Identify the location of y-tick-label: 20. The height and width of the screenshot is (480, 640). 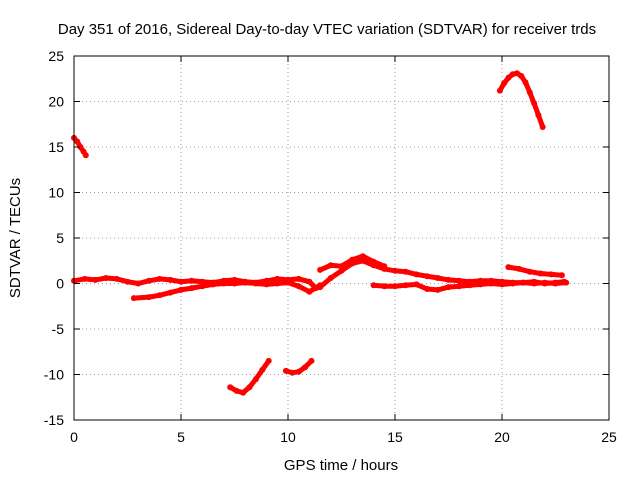
(56, 102).